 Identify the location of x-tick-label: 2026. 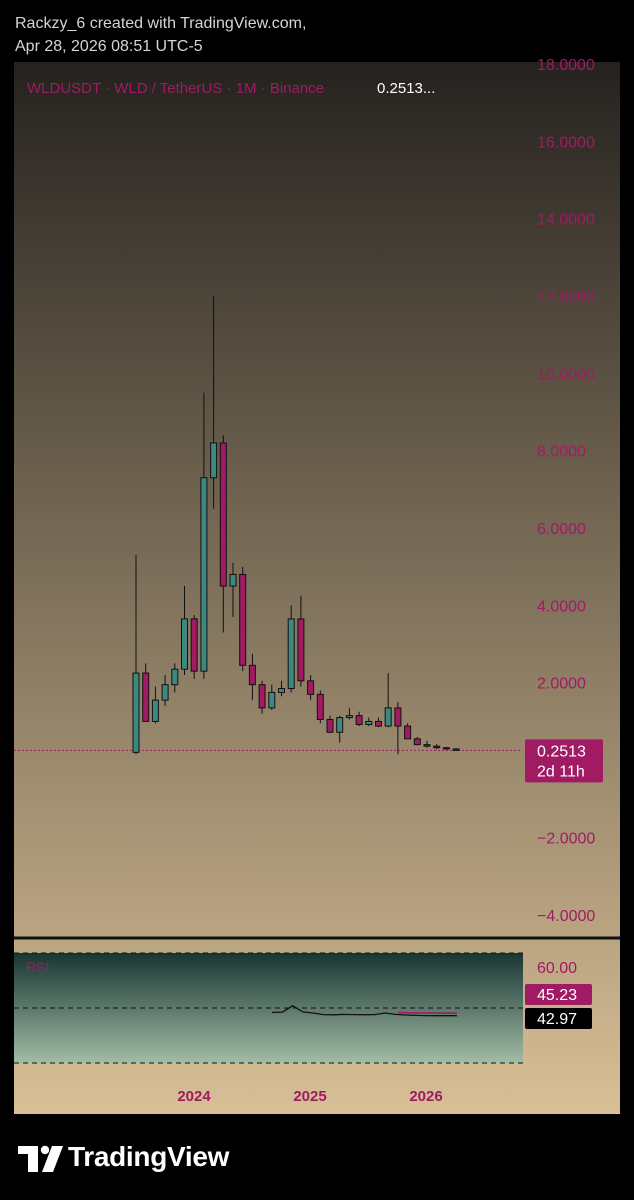
(425, 1096).